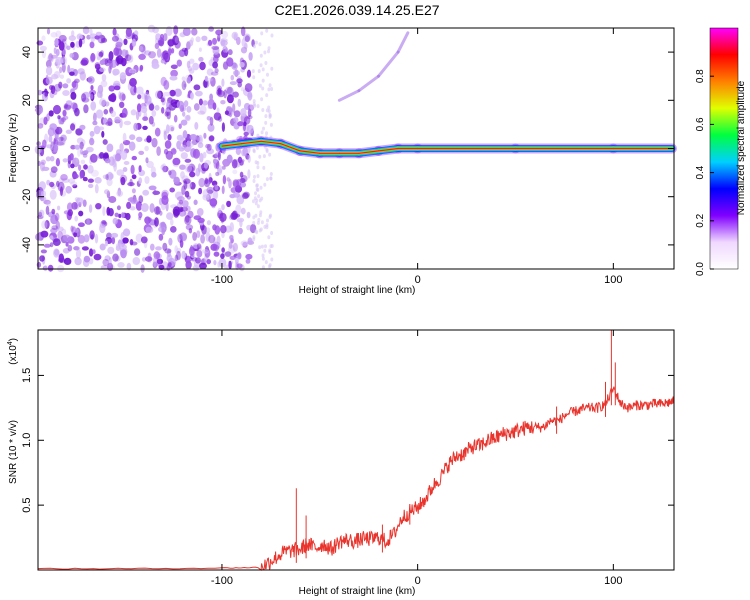 This screenshot has width=750, height=600. Describe the element at coordinates (27, 375) in the screenshot. I see `snr-y-tick-label: 1.5` at that location.